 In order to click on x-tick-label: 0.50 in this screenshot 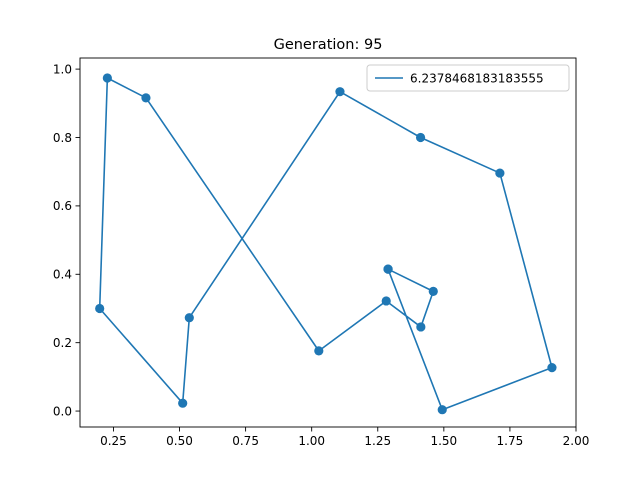, I will do `click(179, 441)`.